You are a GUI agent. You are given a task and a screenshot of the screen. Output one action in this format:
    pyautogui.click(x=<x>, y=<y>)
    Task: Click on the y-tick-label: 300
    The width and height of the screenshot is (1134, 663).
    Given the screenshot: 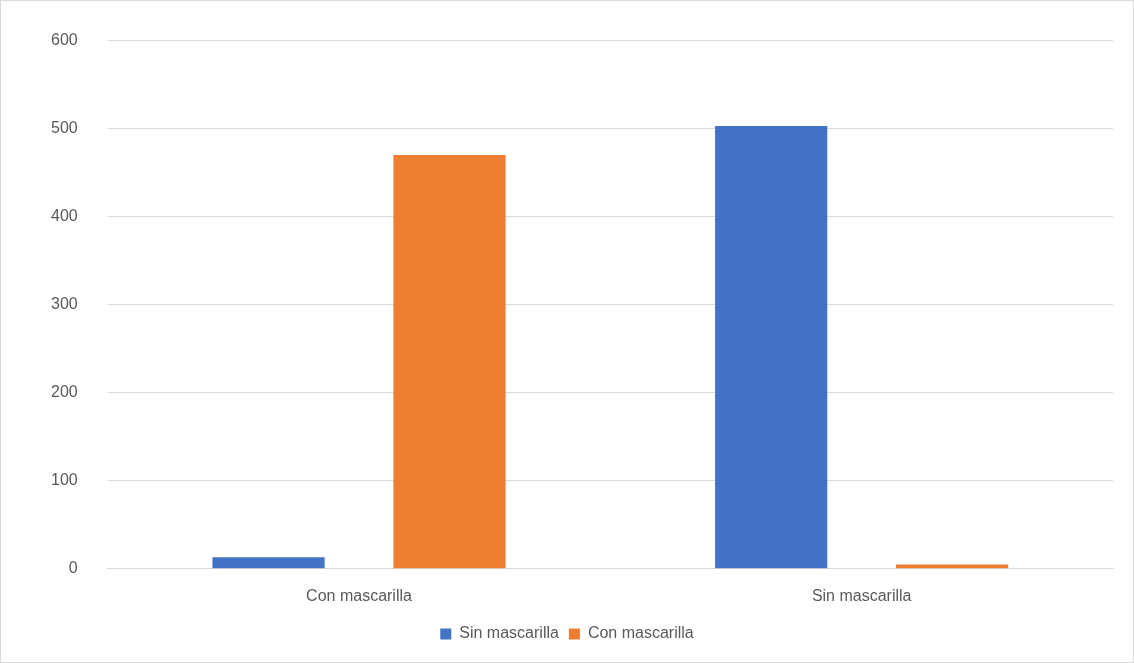 What is the action you would take?
    pyautogui.click(x=64, y=304)
    